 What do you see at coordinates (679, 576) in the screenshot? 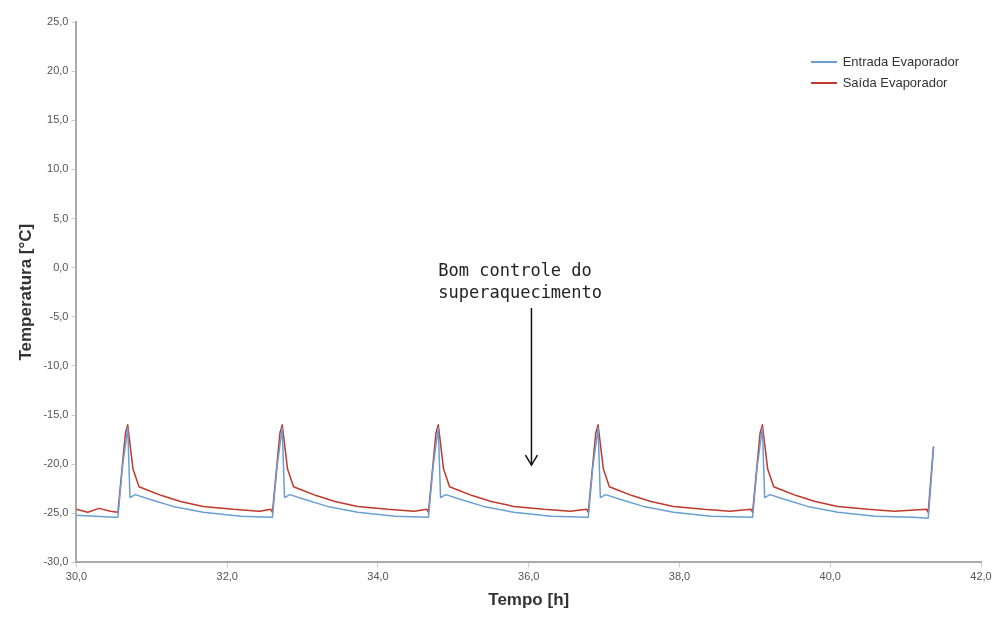
I see `x-tick-label: 38,0` at bounding box center [679, 576].